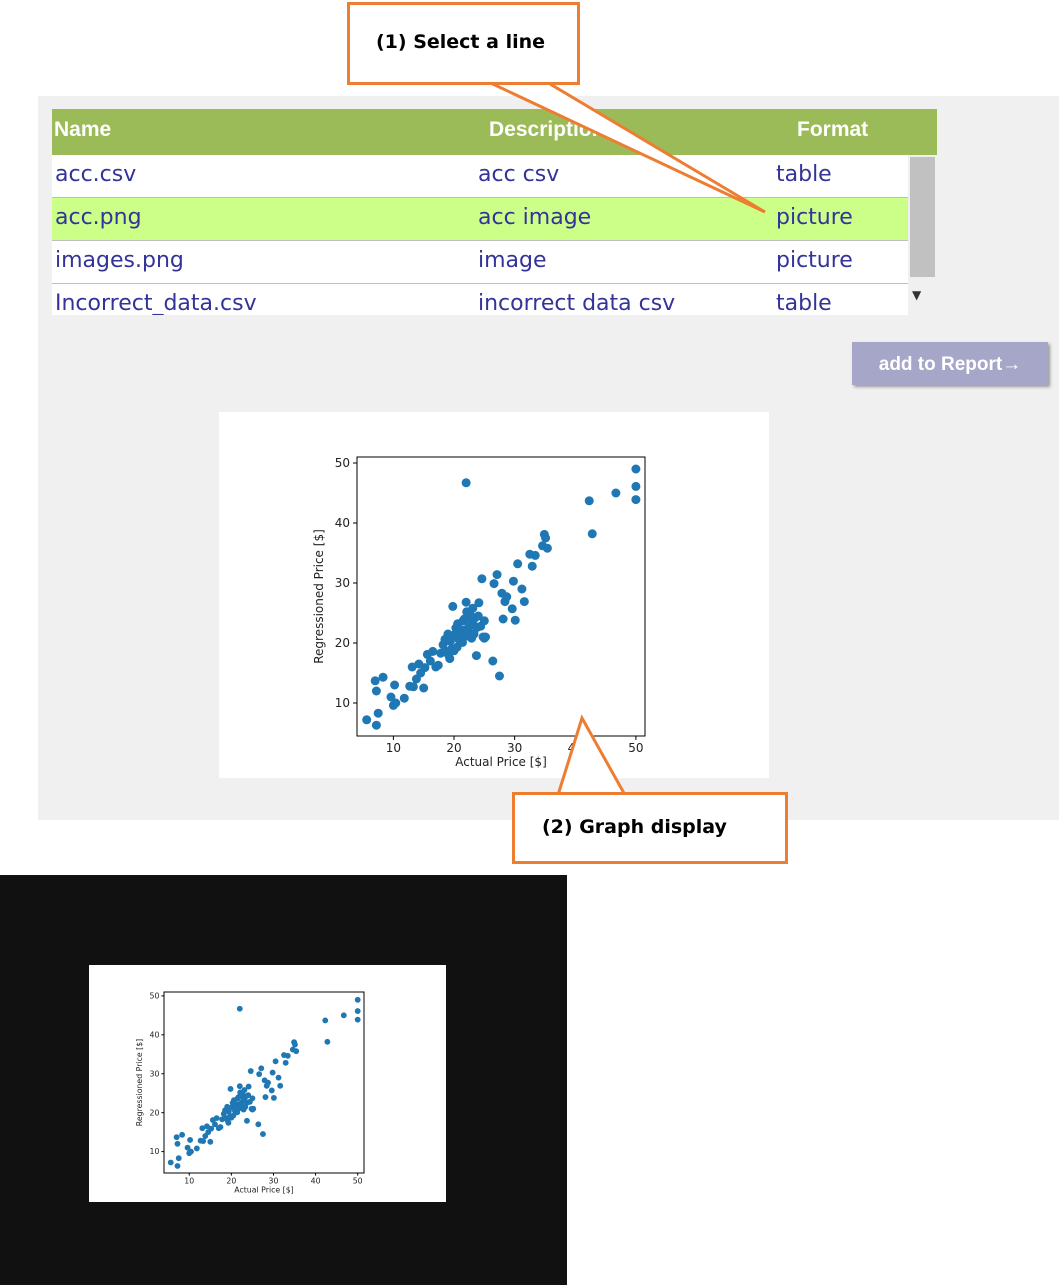 This screenshot has width=1059, height=1285. What do you see at coordinates (480, 176) in the screenshot?
I see `table-row: acc.csv acc csv table` at bounding box center [480, 176].